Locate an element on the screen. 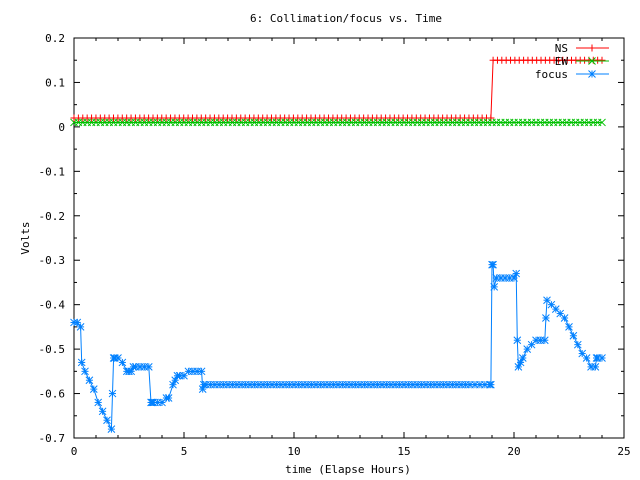  legend-label: focus is located at coordinates (551, 74).